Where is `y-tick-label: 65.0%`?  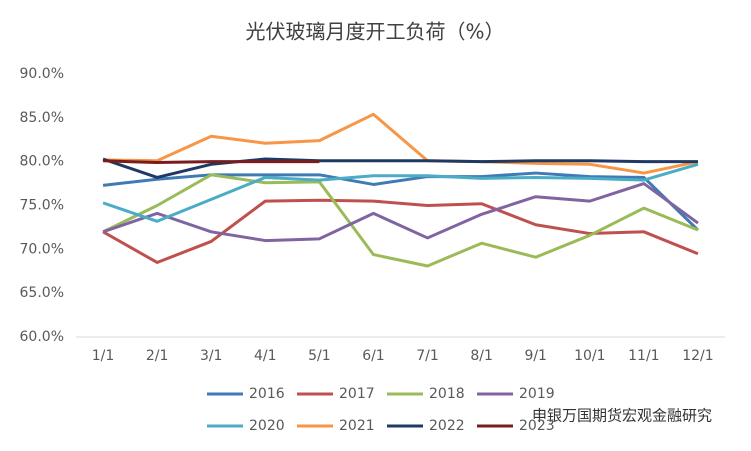
y-tick-label: 65.0% is located at coordinates (42, 293).